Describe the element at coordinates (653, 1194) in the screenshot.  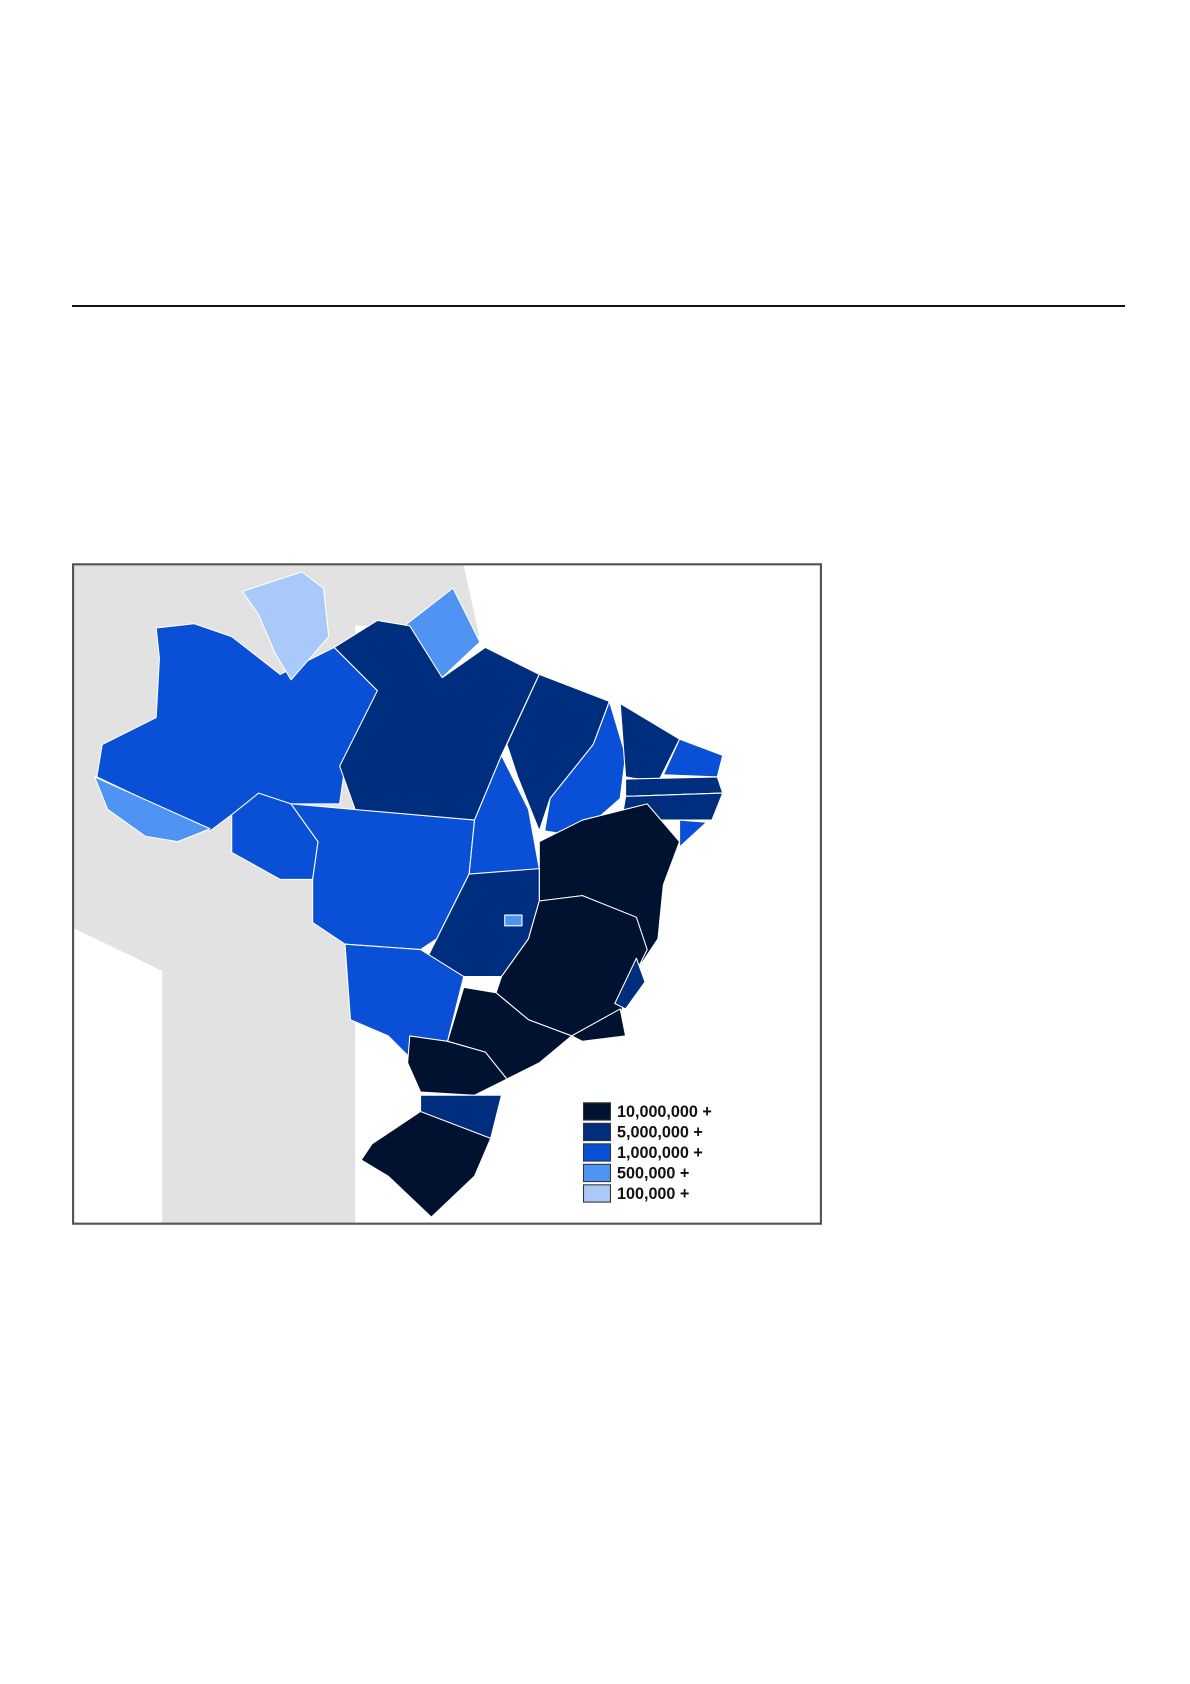
I see `legend-label: 100,000 +` at that location.